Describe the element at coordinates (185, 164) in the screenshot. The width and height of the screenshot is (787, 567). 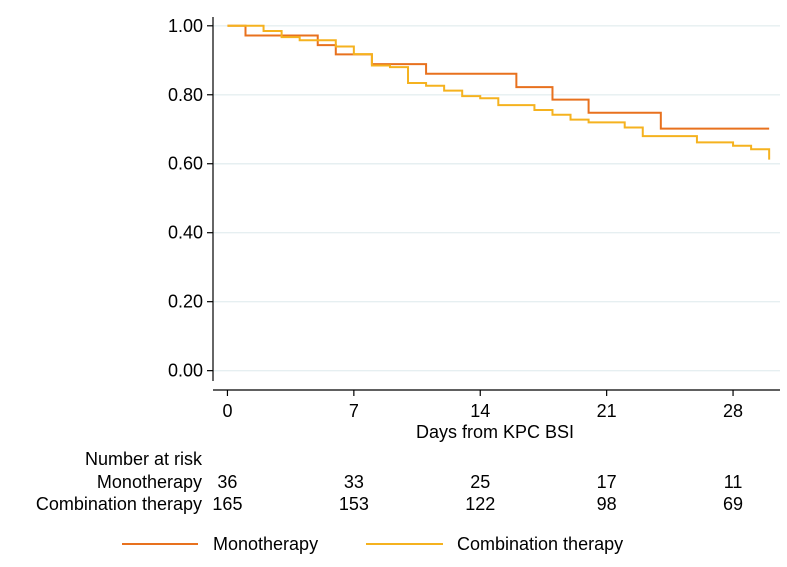
I see `y-tick-label: 0.60` at that location.